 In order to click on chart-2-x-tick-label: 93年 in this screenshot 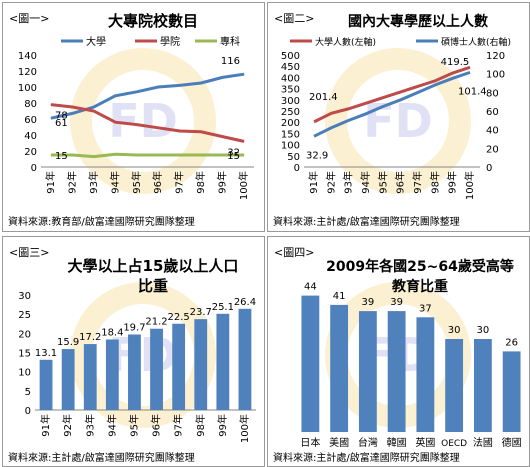, I will do `click(348, 182)`.